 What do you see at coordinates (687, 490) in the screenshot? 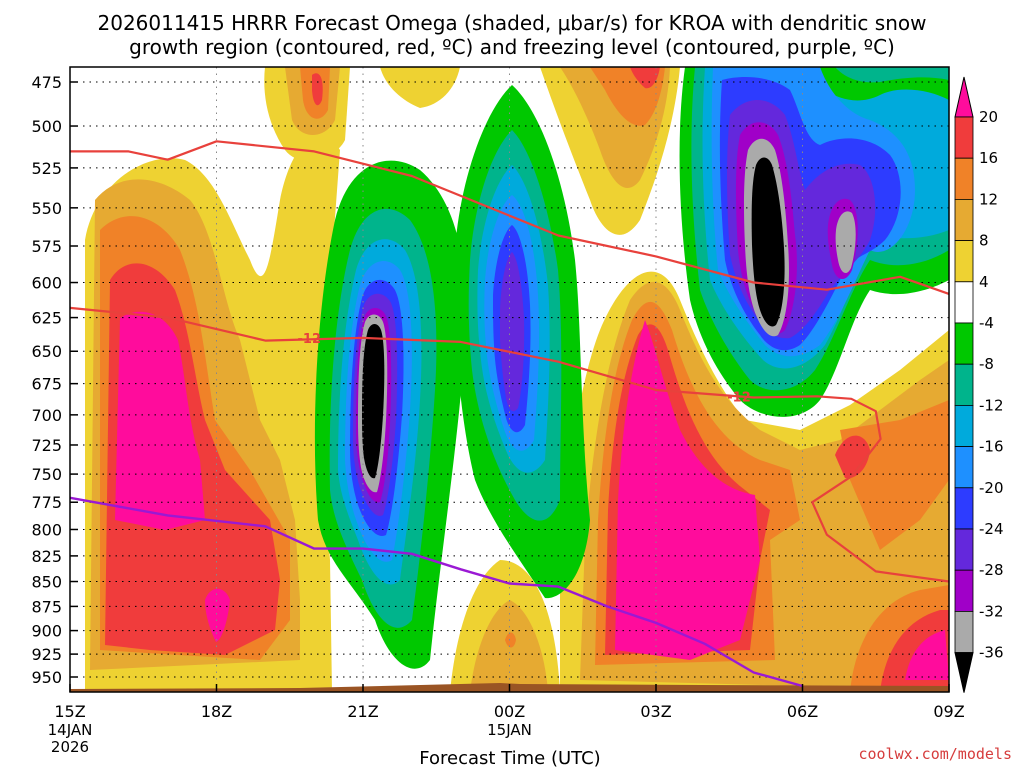
I see `omega-pos-20-right` at bounding box center [687, 490].